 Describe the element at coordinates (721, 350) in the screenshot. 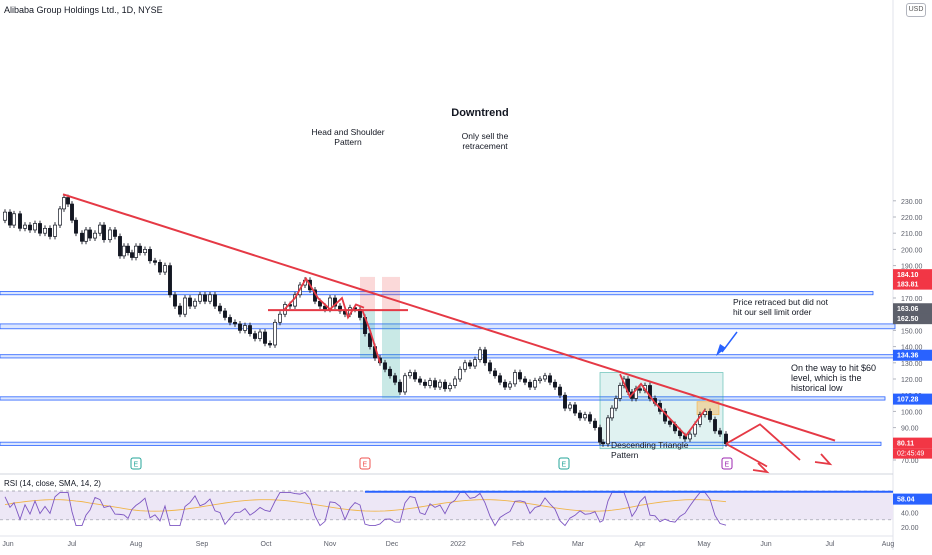

I see `callout-arrowhead` at that location.